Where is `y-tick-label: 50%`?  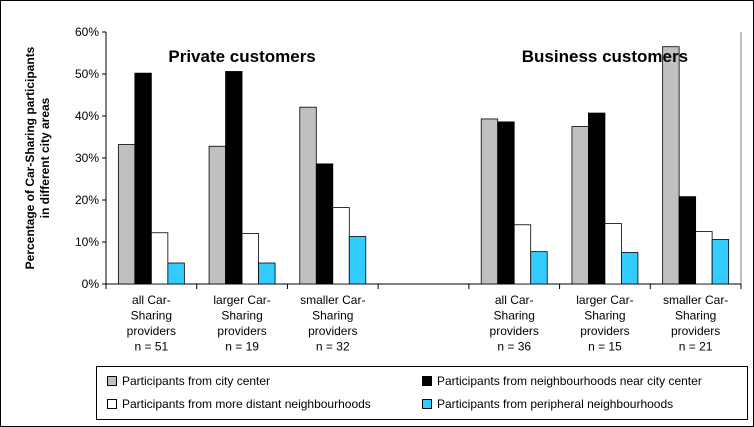
y-tick-label: 50% is located at coordinates (87, 74).